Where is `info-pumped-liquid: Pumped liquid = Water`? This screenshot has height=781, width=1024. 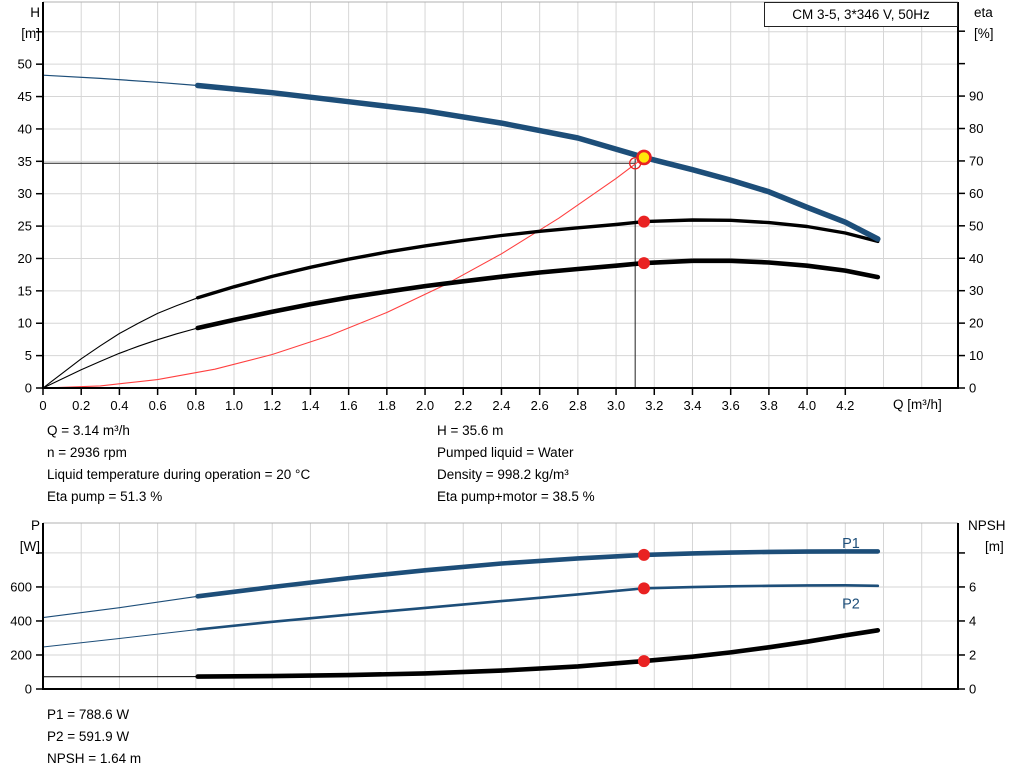 info-pumped-liquid: Pumped liquid = Water is located at coordinates (505, 452).